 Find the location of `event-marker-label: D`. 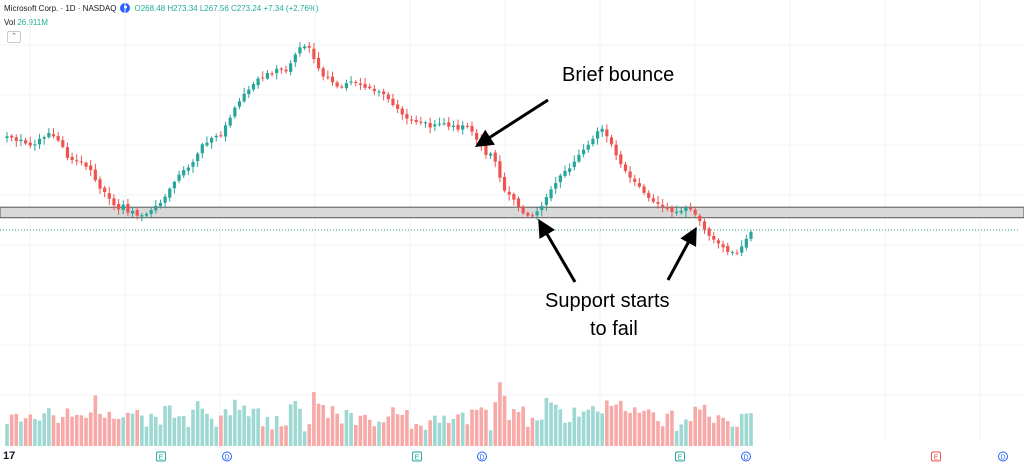

event-marker-label: D is located at coordinates (1002, 458).